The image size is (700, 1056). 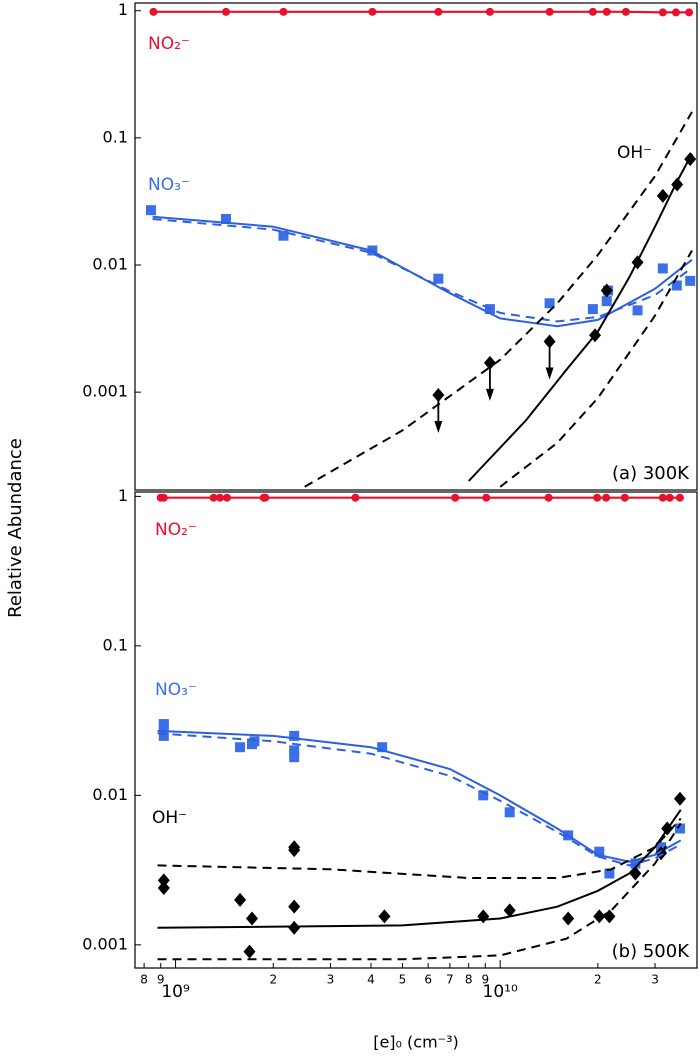 I want to click on x-axis-label: [e]₀ (cm⁻³), so click(x=416, y=1042).